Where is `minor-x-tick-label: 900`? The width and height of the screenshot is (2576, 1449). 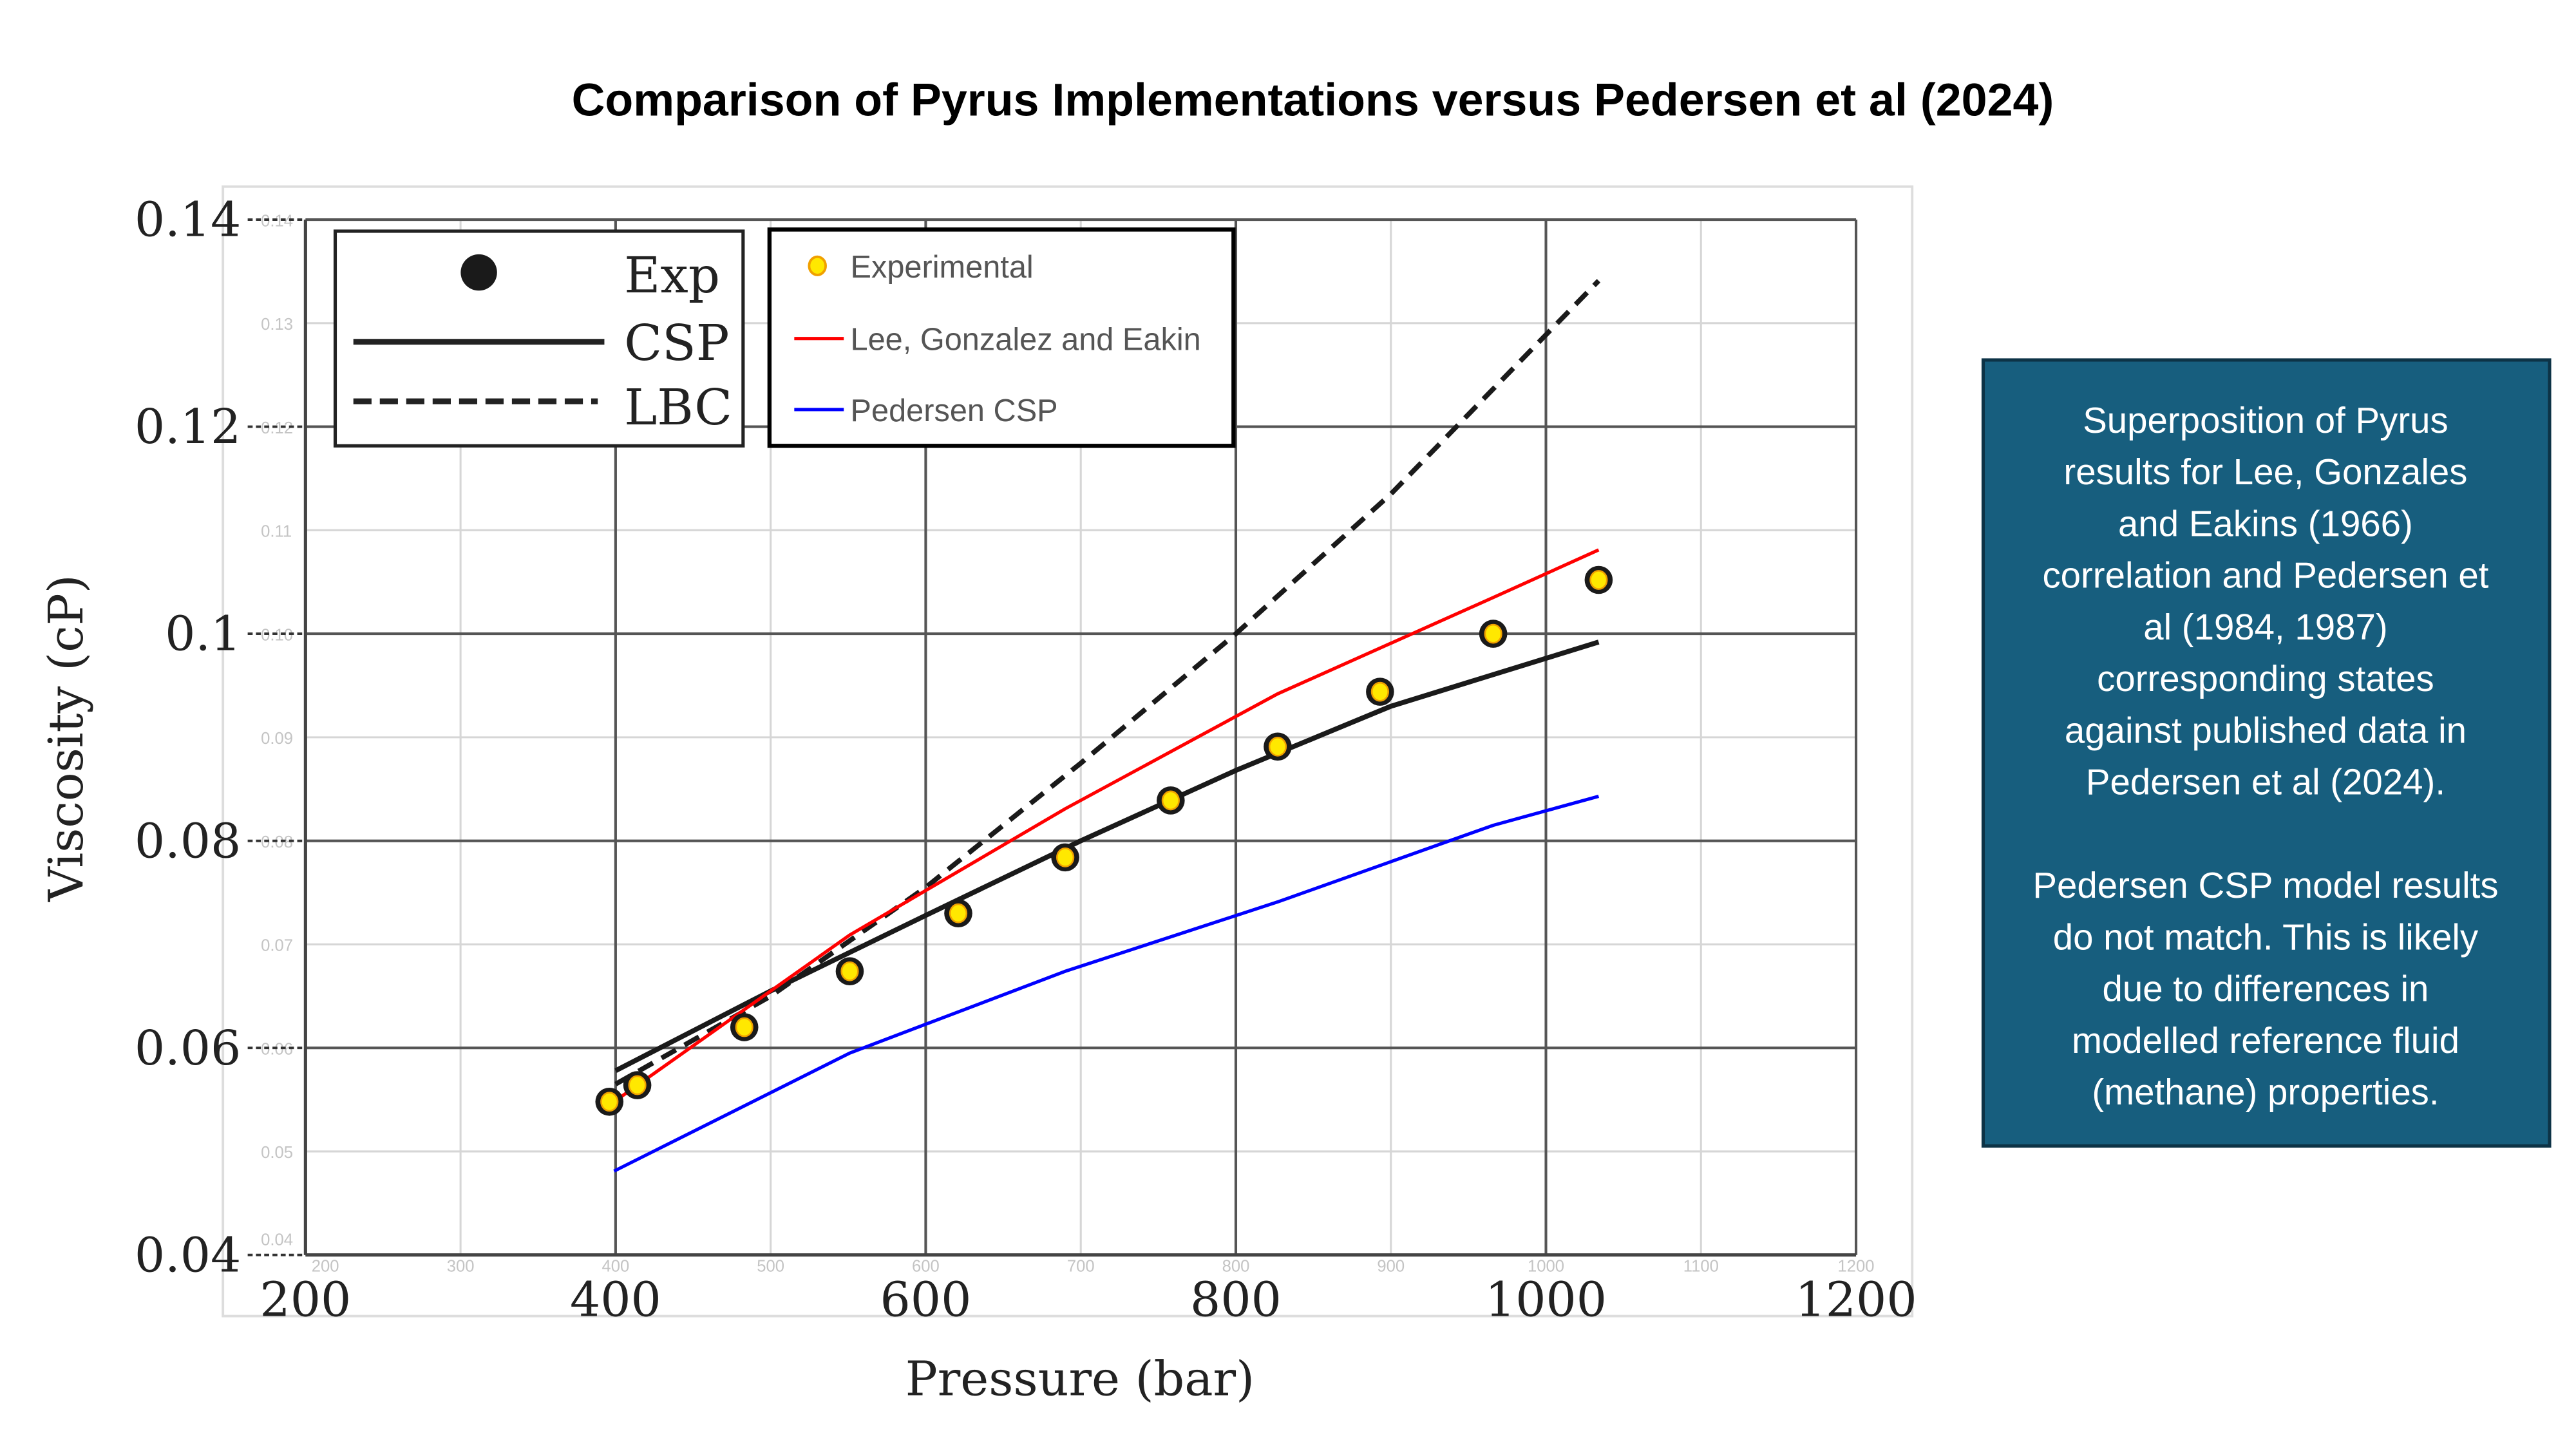 minor-x-tick-label: 900 is located at coordinates (1391, 1266).